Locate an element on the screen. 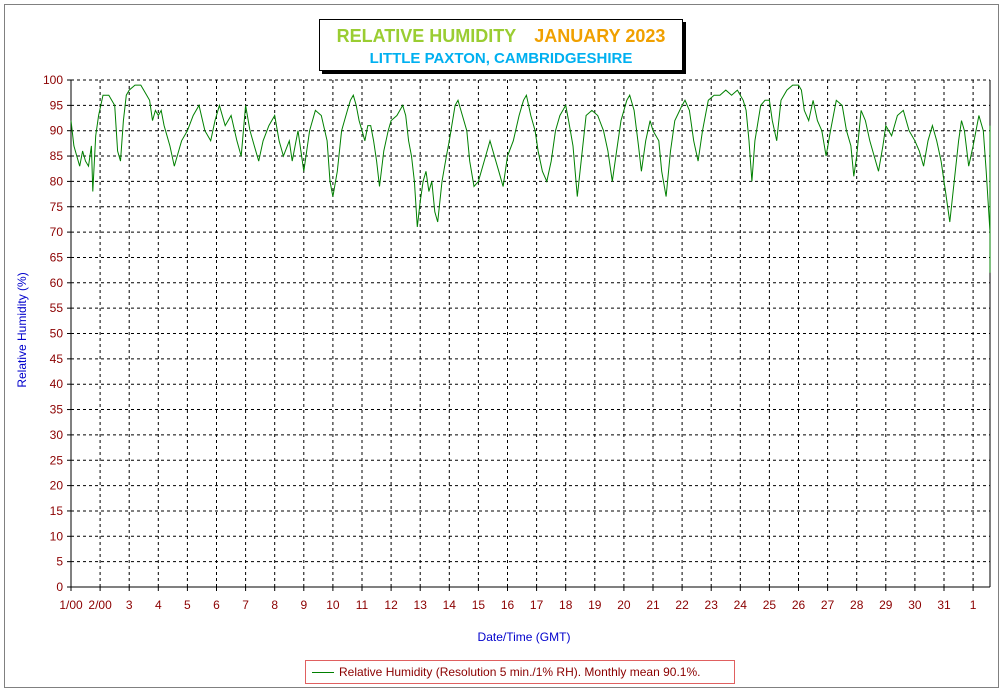  y-tick-label: 20 is located at coordinates (57, 486).